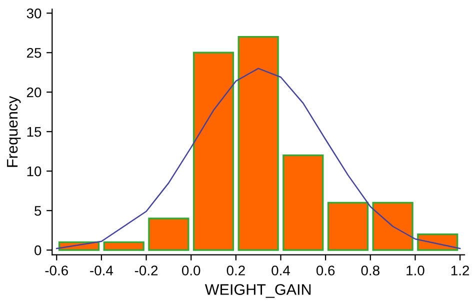  Describe the element at coordinates (34, 53) in the screenshot. I see `y-tick-label: 25` at that location.